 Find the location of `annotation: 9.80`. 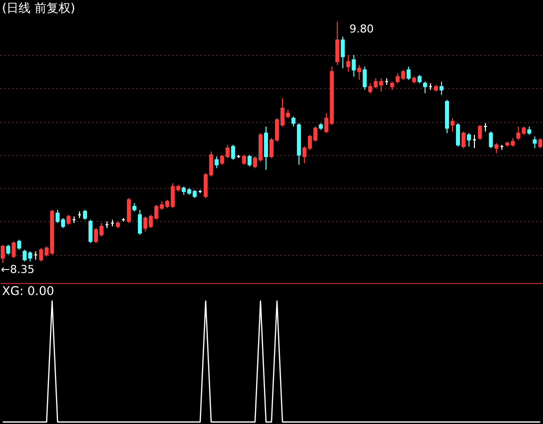

annotation: 9.80 is located at coordinates (361, 29).